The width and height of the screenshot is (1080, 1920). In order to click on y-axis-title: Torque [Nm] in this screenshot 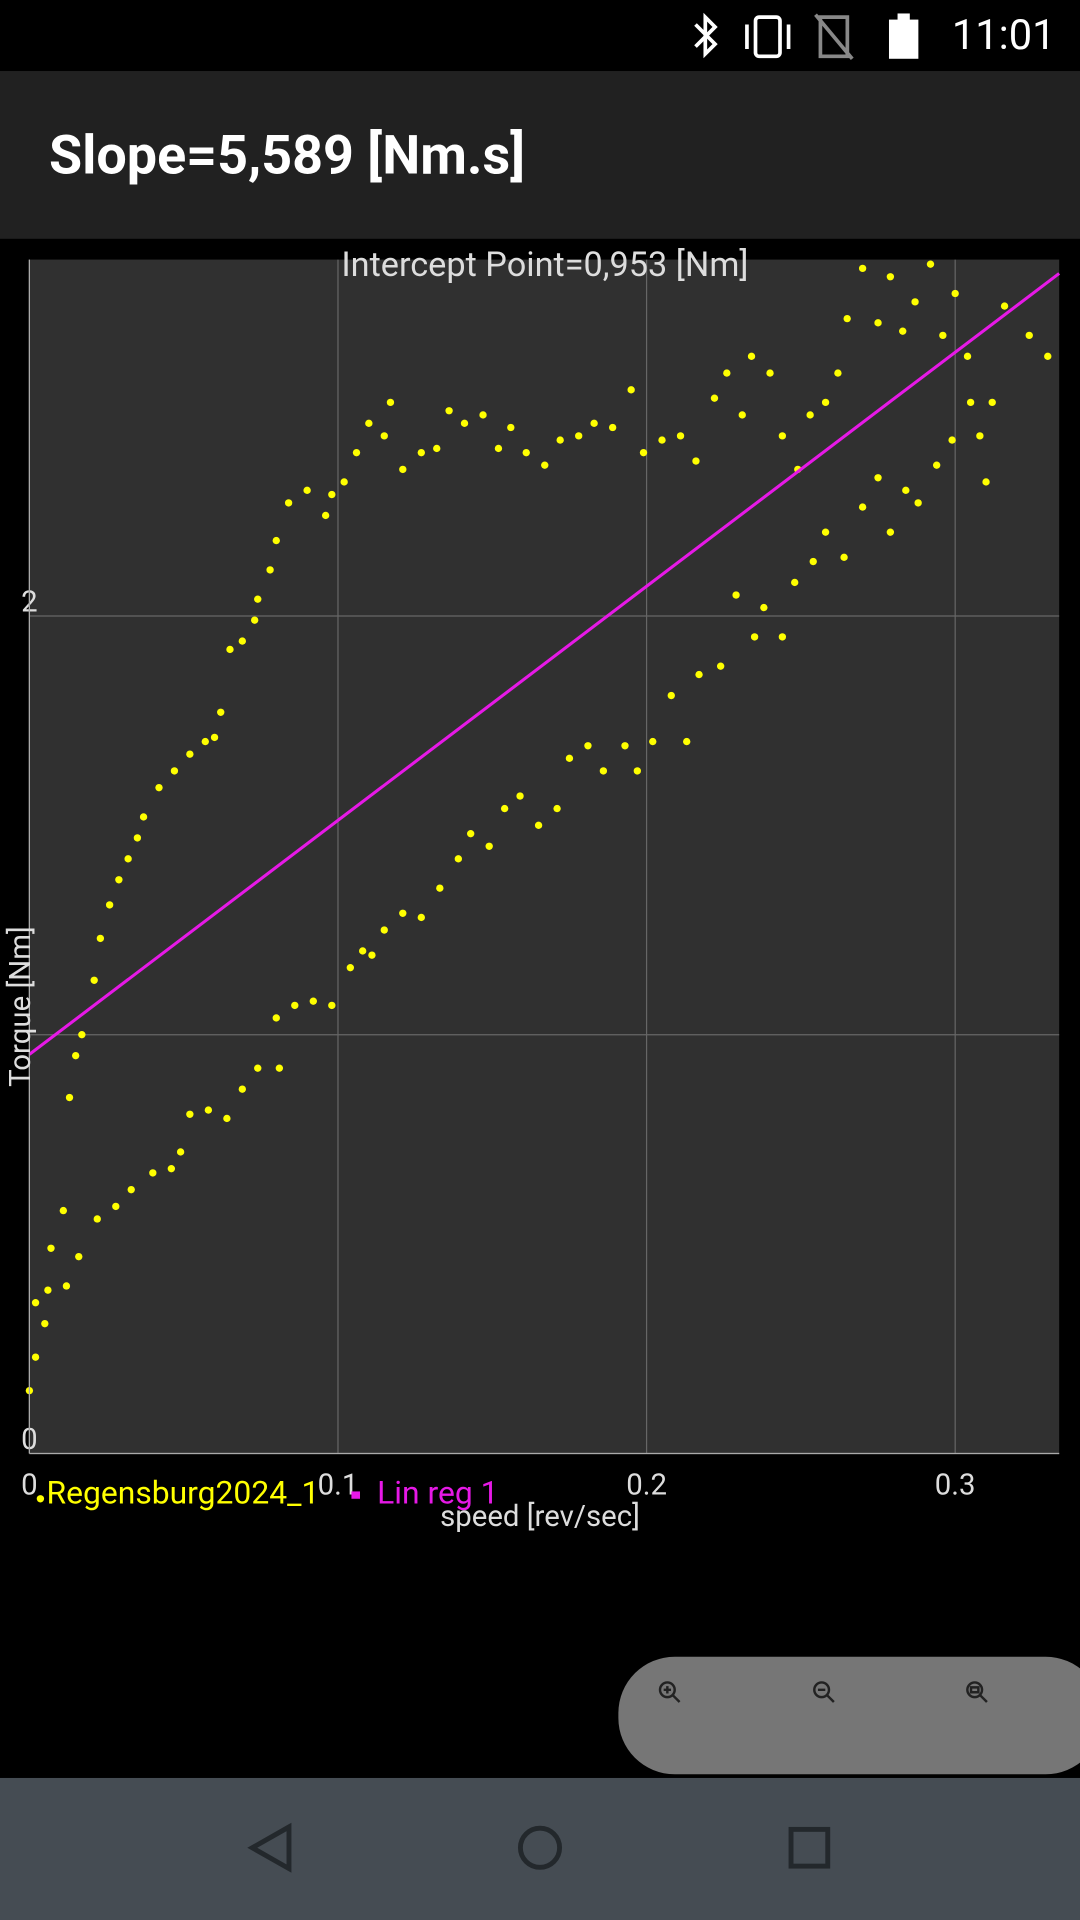, I will do `click(21, 1006)`.